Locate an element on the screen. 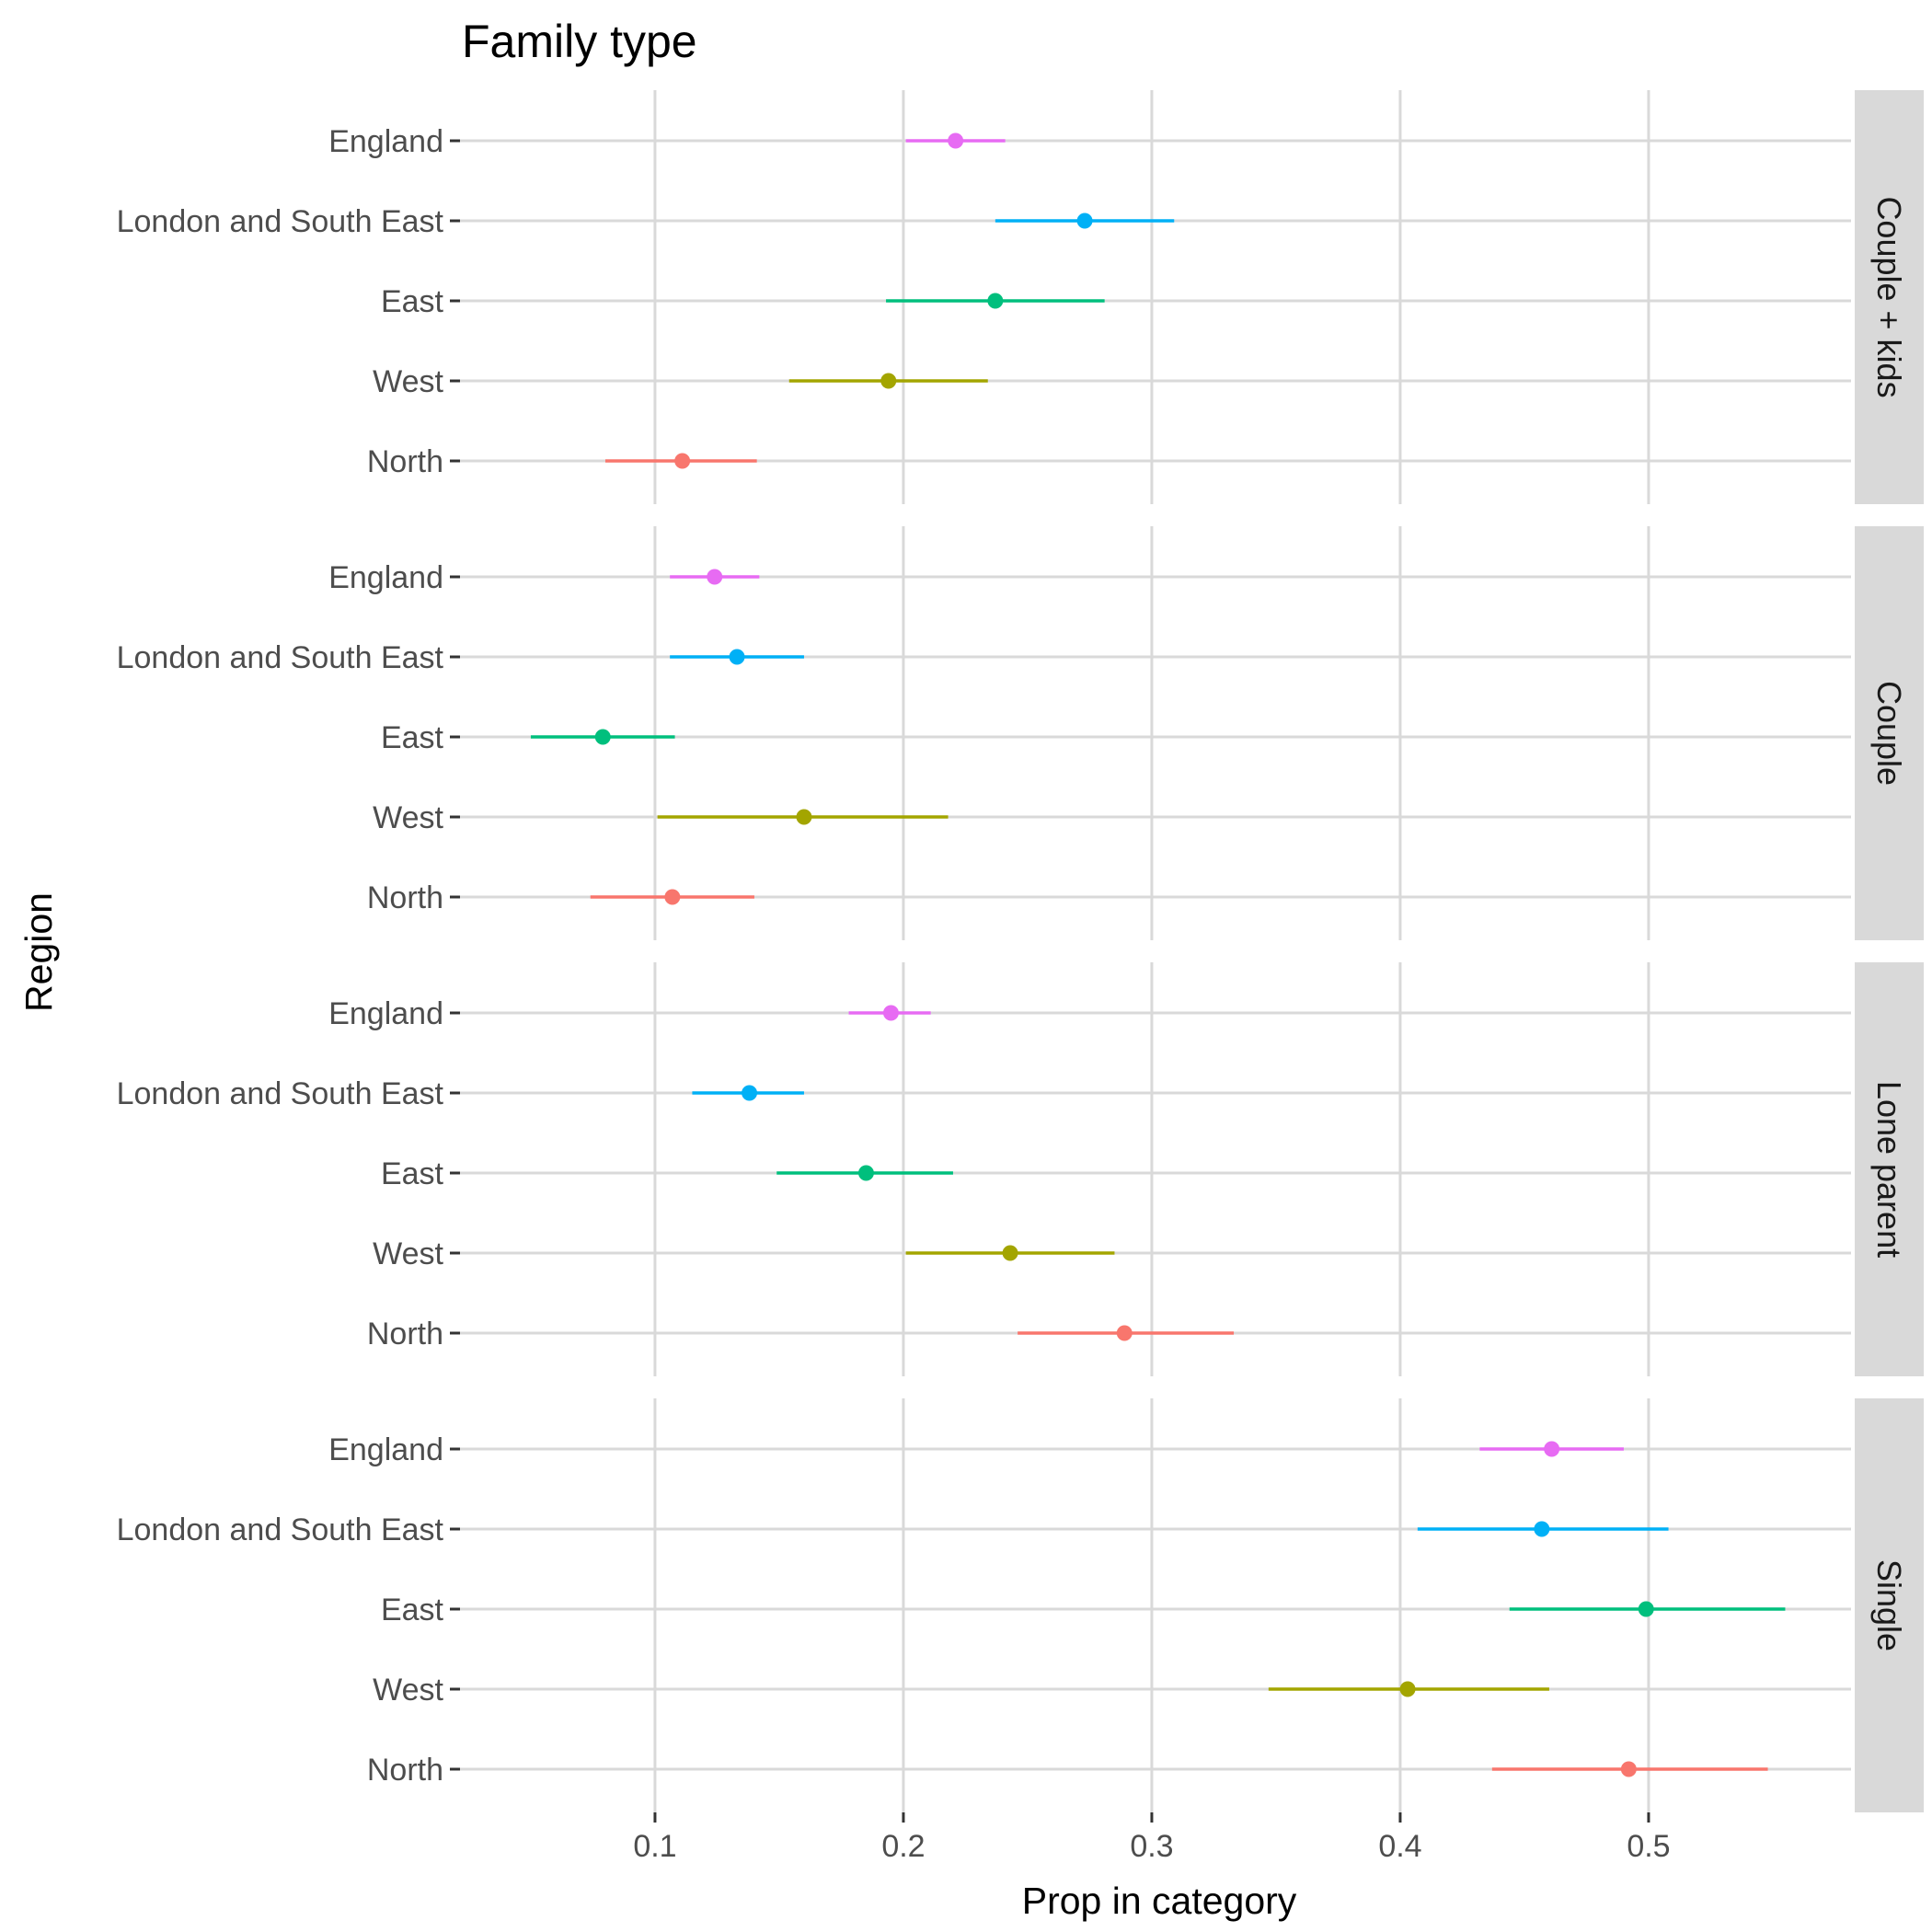 This screenshot has width=1932, height=1932. x-axis: 0.1 0.2 0.3 0.4 0.5 is located at coordinates (1152, 1838).